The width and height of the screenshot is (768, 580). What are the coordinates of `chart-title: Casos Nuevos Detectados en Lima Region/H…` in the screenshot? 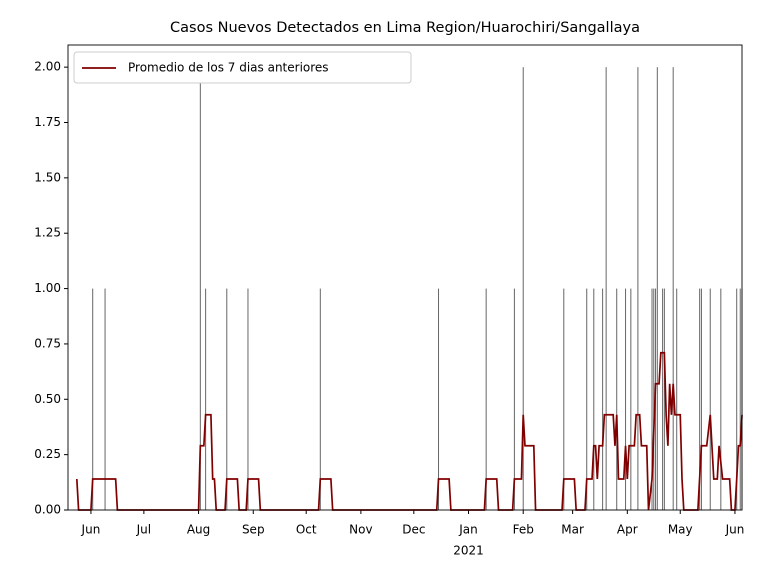 It's located at (405, 28).